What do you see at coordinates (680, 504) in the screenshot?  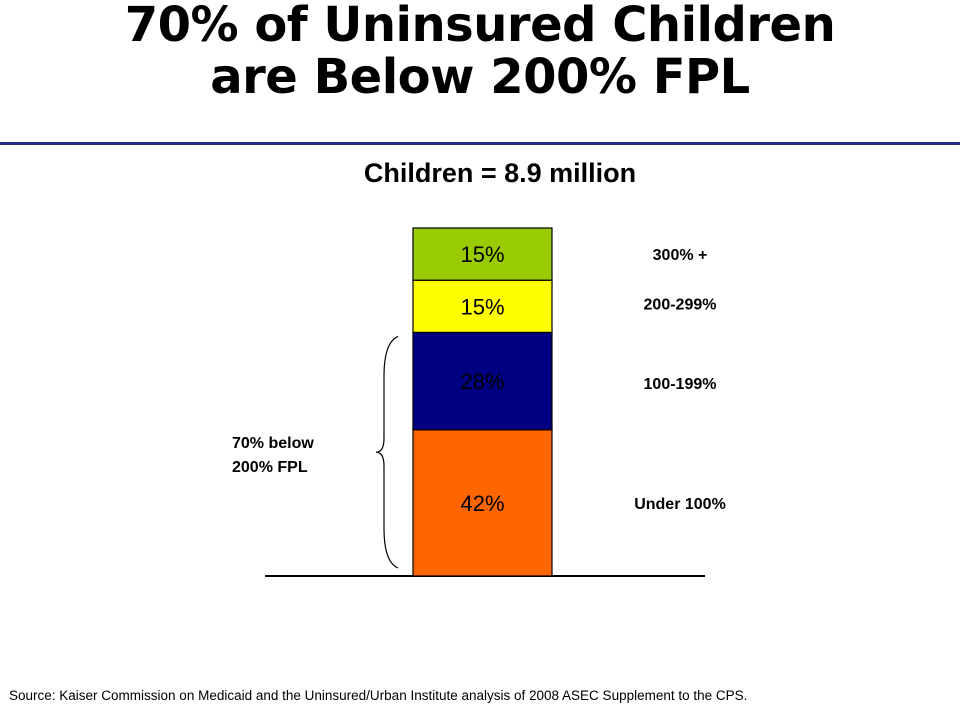 I see `legend-label: Under 100%` at bounding box center [680, 504].